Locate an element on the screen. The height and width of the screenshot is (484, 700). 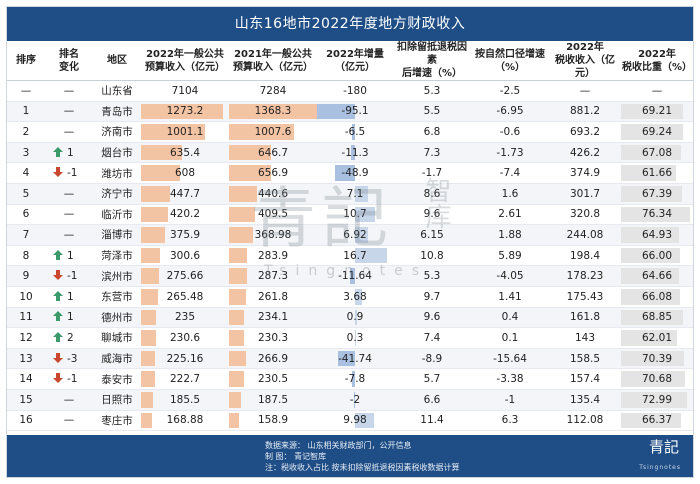
cell-gen2021: 230.3 is located at coordinates (273, 338).